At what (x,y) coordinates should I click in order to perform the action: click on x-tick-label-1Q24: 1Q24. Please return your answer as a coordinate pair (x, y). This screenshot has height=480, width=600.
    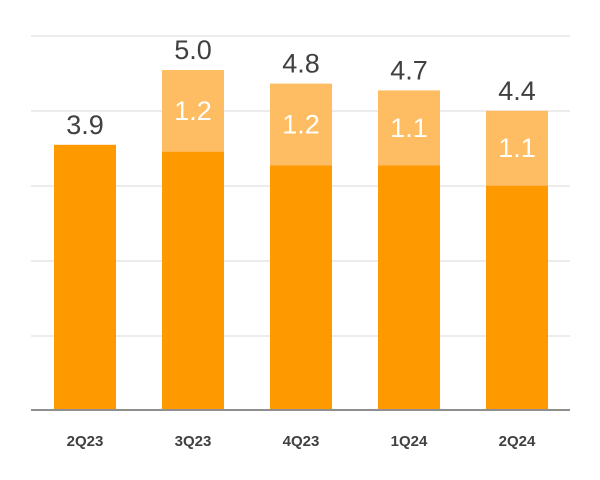
    Looking at the image, I should click on (409, 441).